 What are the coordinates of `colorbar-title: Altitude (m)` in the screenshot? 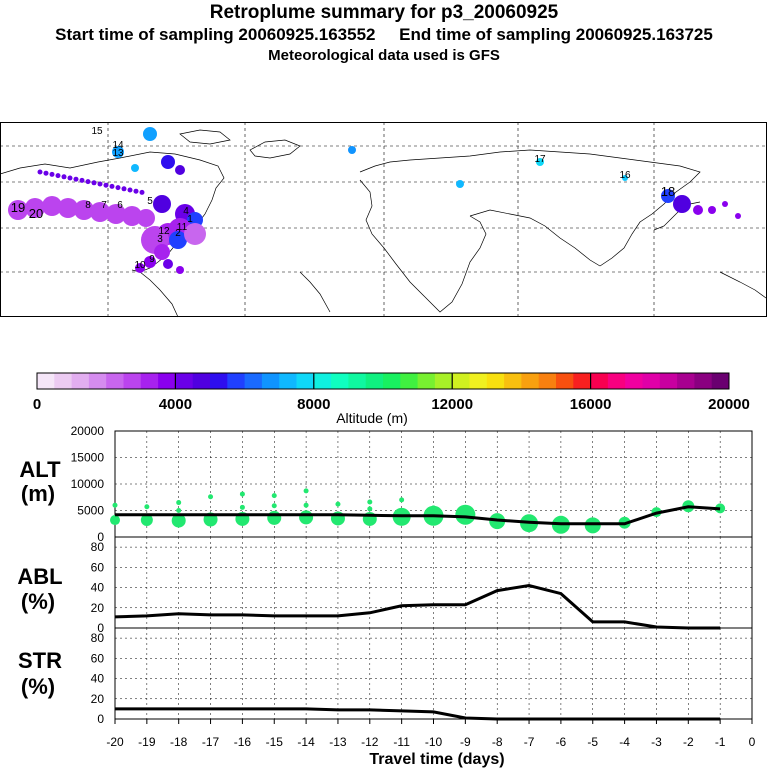 It's located at (372, 418).